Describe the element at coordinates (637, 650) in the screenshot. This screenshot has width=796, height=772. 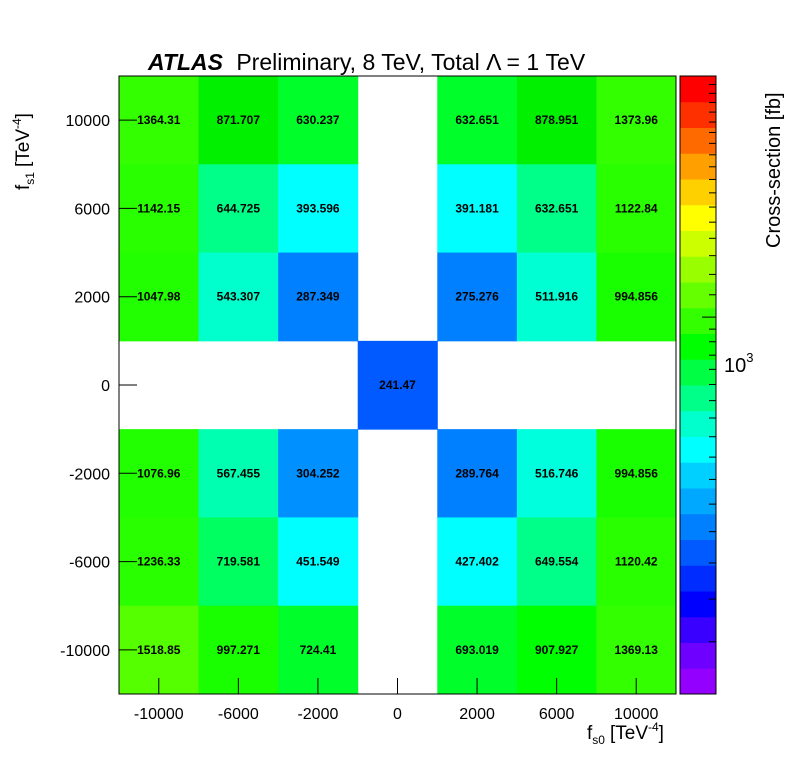
I see `cell-value-label: 1369.13` at that location.